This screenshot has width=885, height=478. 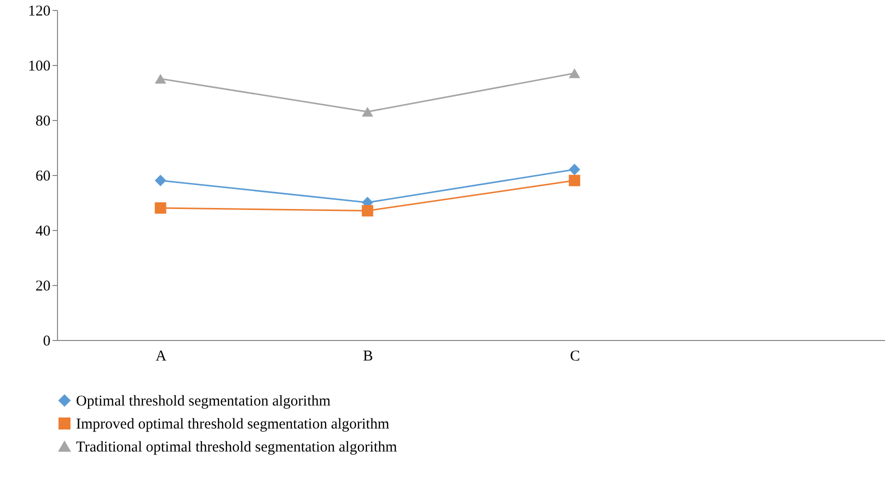 What do you see at coordinates (203, 402) in the screenshot?
I see `legend-label: Optimal threshold segmentation algorithm` at bounding box center [203, 402].